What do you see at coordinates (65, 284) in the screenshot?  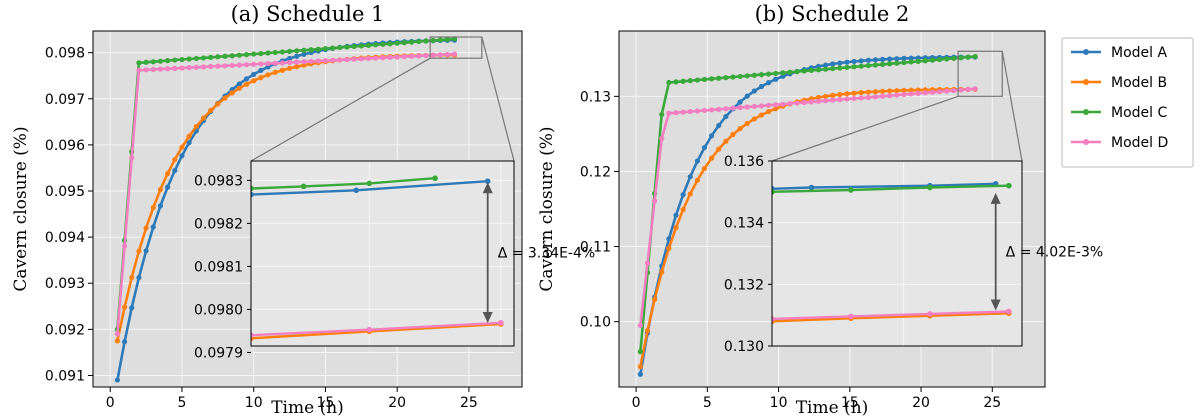 I see `y-tick-label: 0.093` at bounding box center [65, 284].